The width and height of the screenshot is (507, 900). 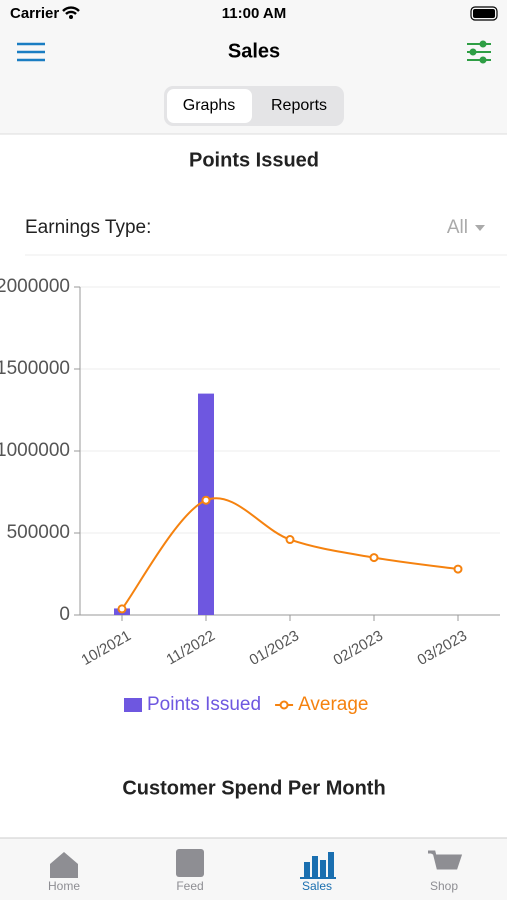 What do you see at coordinates (299, 105) in the screenshot?
I see `segment-reports: Reports` at bounding box center [299, 105].